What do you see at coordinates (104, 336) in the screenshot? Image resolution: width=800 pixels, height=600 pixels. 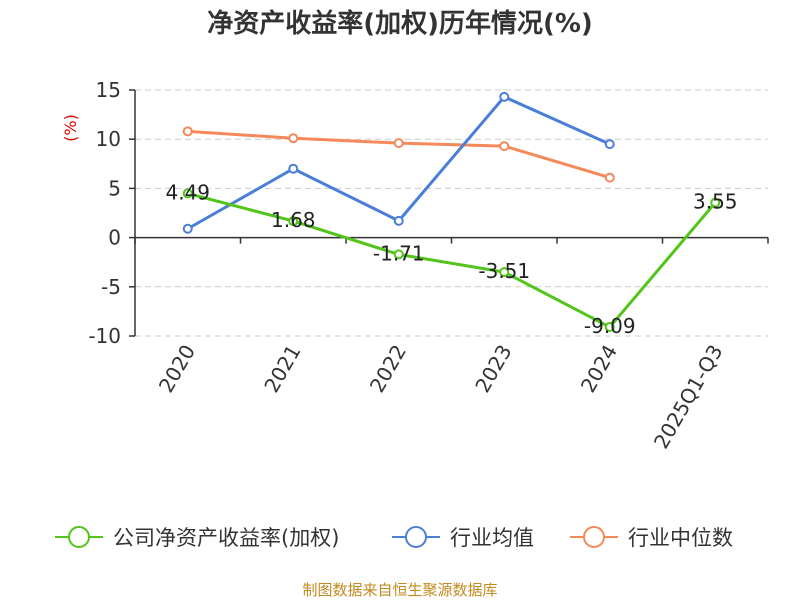 I see `y-tick-label: -10` at bounding box center [104, 336].